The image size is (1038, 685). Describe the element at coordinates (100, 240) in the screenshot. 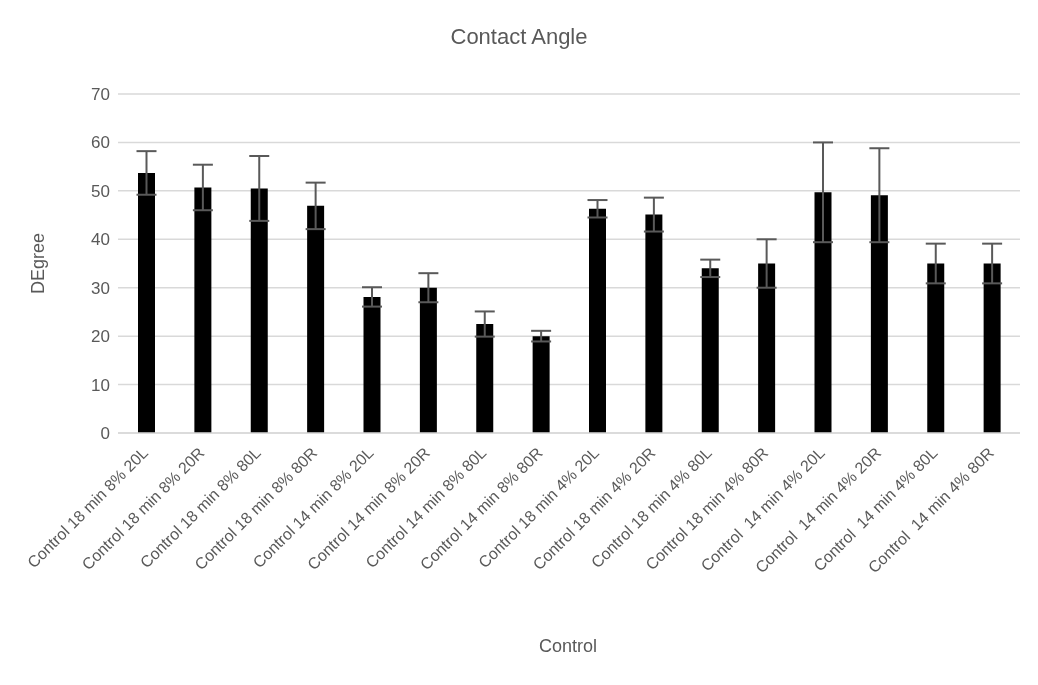

I see `y-tick-label: 40` at that location.